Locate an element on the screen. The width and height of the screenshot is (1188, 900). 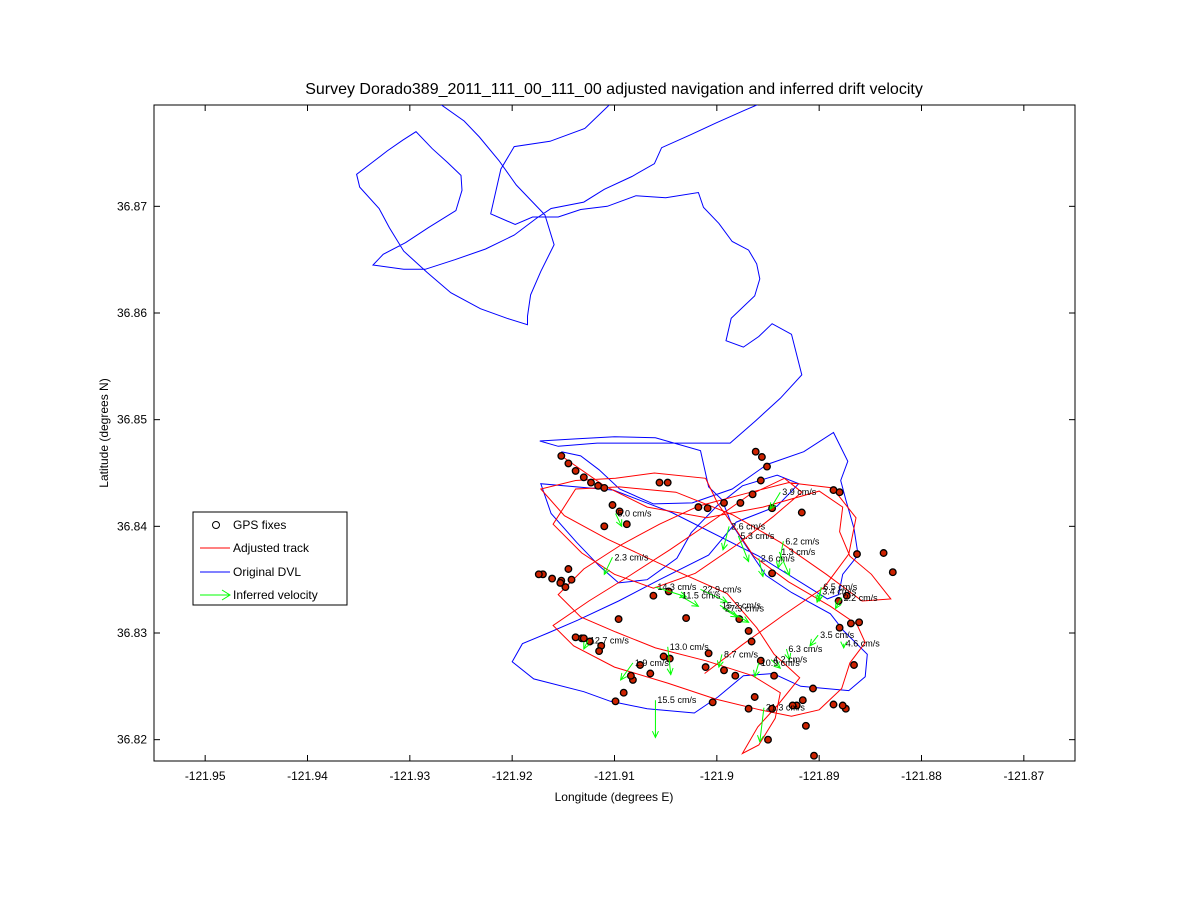
velocity-label: 5.0 cm/s is located at coordinates (635, 514).